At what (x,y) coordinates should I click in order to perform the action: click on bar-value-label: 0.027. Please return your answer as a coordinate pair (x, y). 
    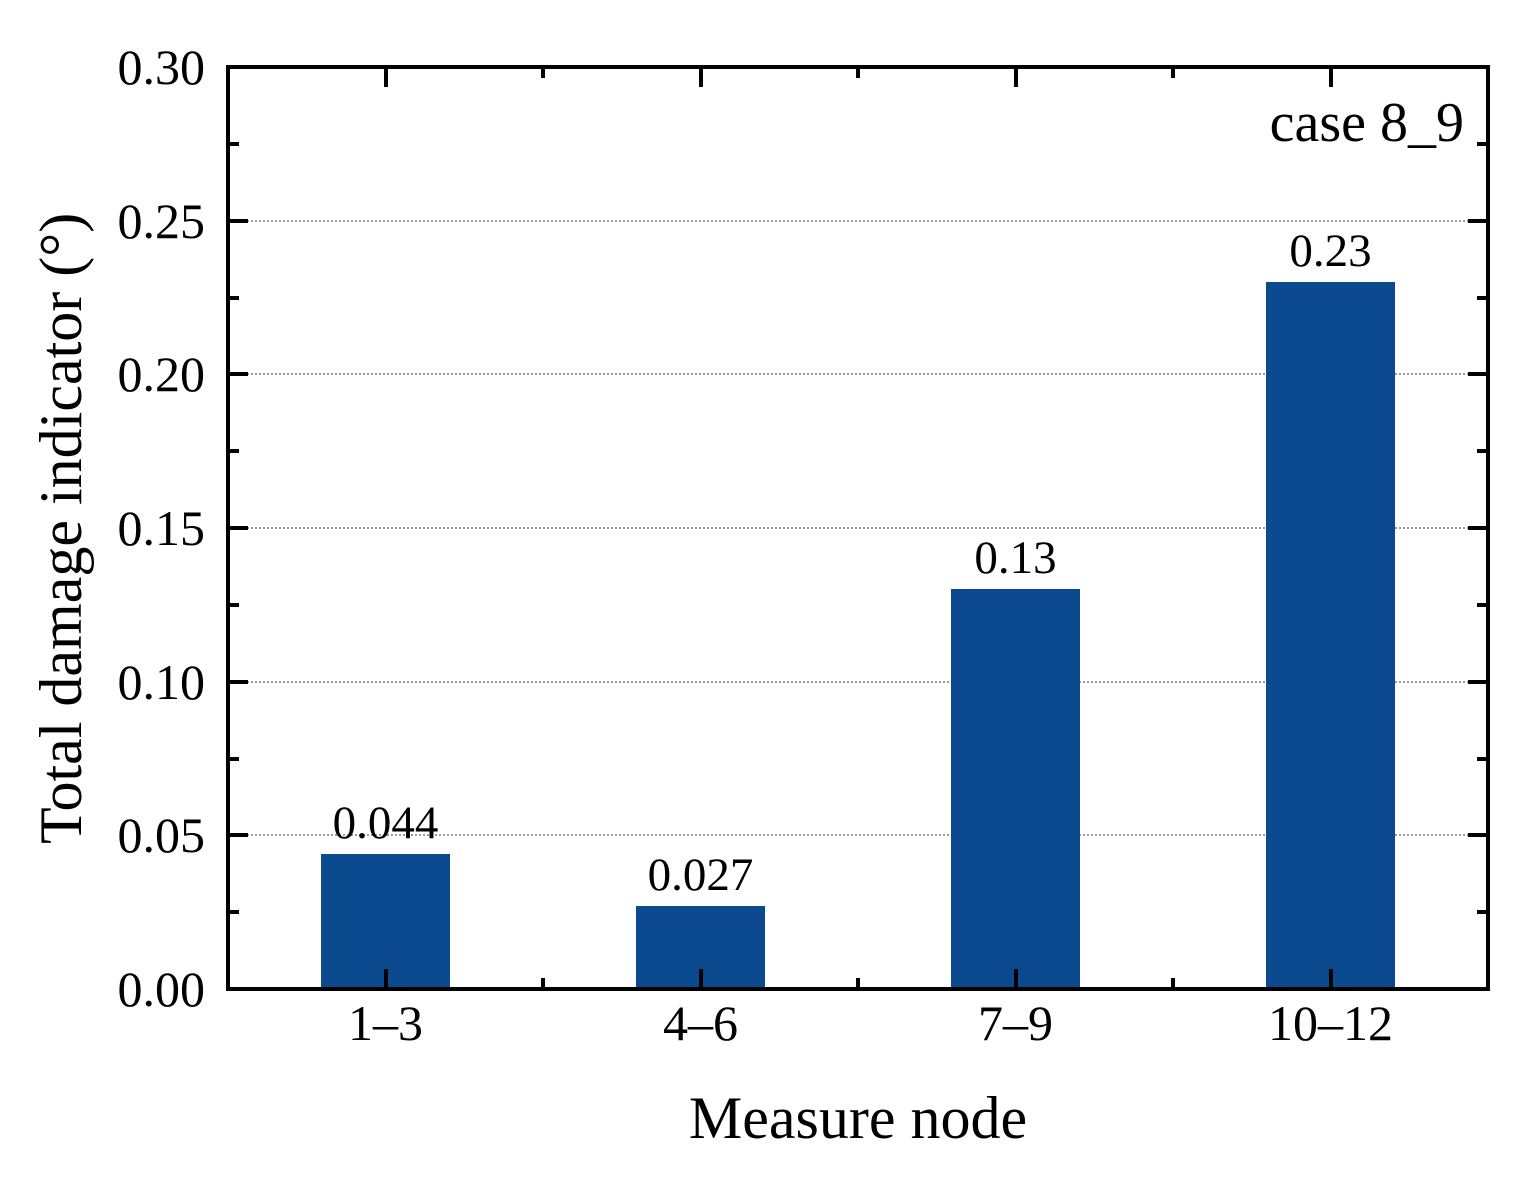
    Looking at the image, I should click on (700, 875).